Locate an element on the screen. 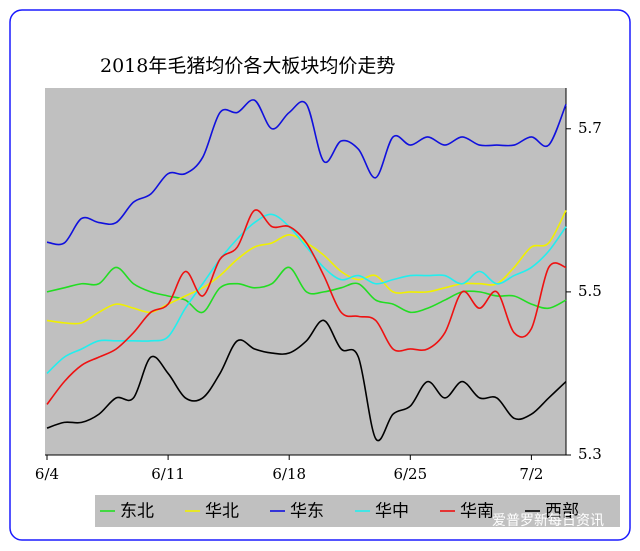 The width and height of the screenshot is (640, 551). x-tick-label: 6/11 is located at coordinates (168, 474).